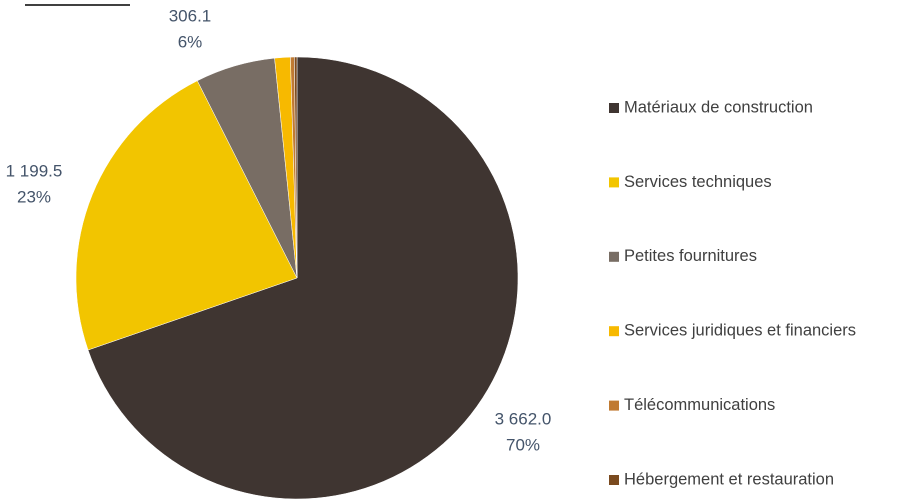 The width and height of the screenshot is (904, 499). I want to click on percent-label: 6%, so click(190, 41).